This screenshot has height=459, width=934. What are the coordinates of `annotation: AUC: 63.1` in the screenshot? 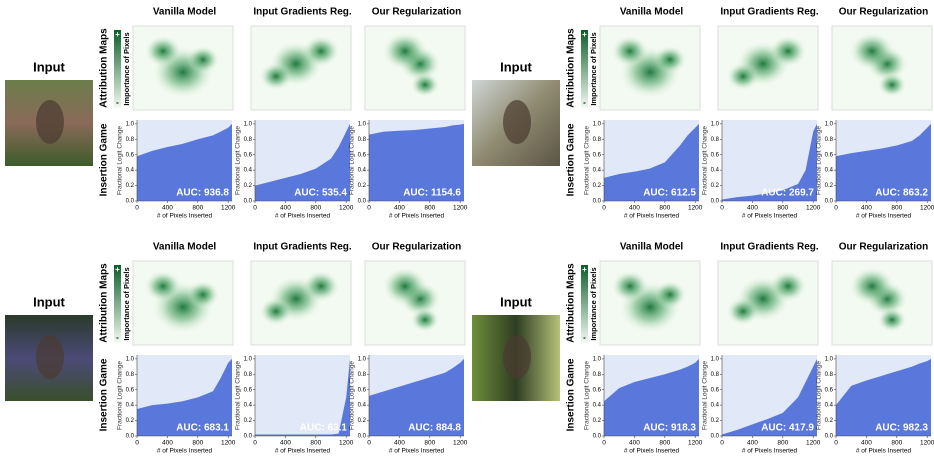 It's located at (324, 428).